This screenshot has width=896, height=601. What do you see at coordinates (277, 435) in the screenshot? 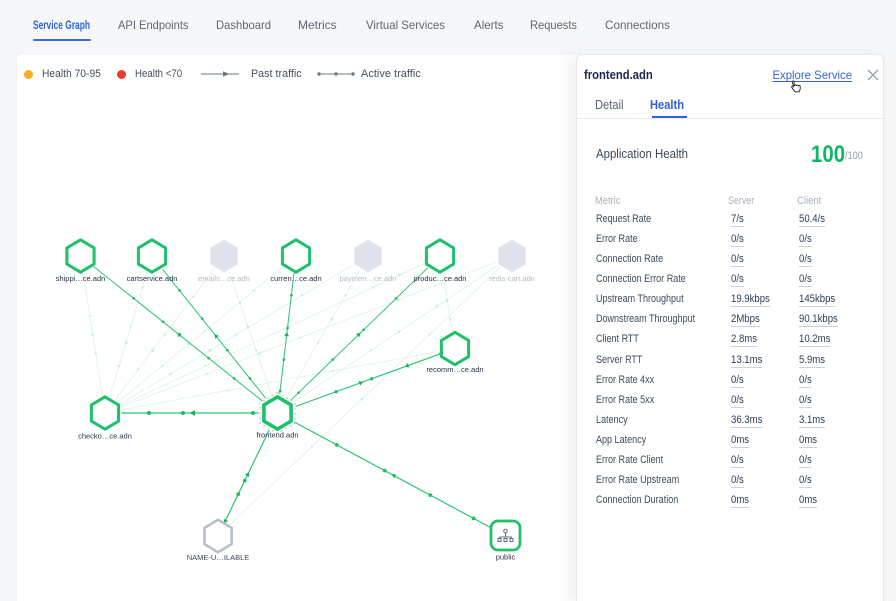
I see `svg-text: frontend.adn` at bounding box center [277, 435].